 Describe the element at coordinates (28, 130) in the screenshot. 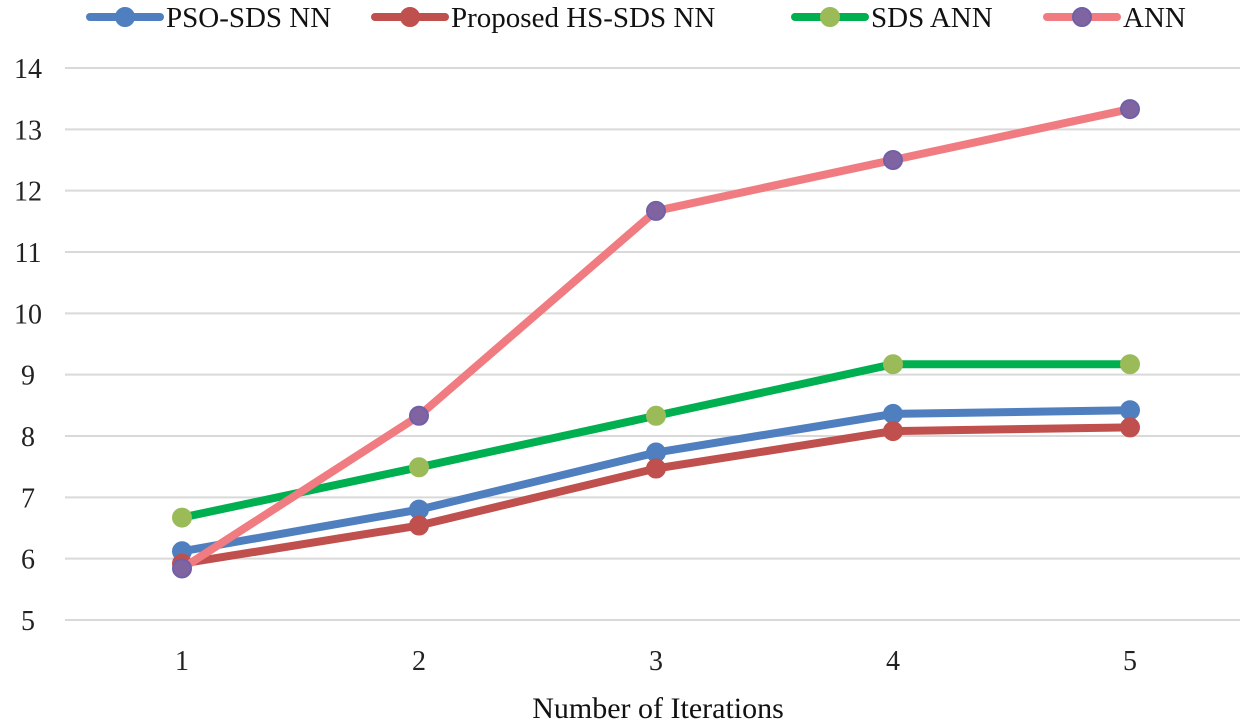

I see `y-tick-label: 13` at that location.